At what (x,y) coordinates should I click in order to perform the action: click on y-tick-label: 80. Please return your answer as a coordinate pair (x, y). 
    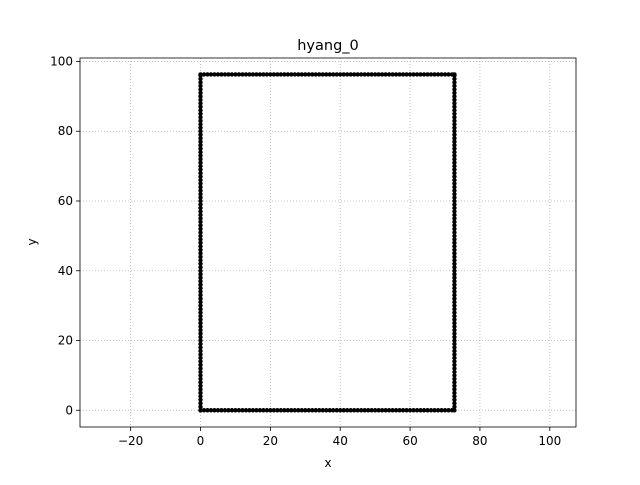
    Looking at the image, I should click on (65, 131).